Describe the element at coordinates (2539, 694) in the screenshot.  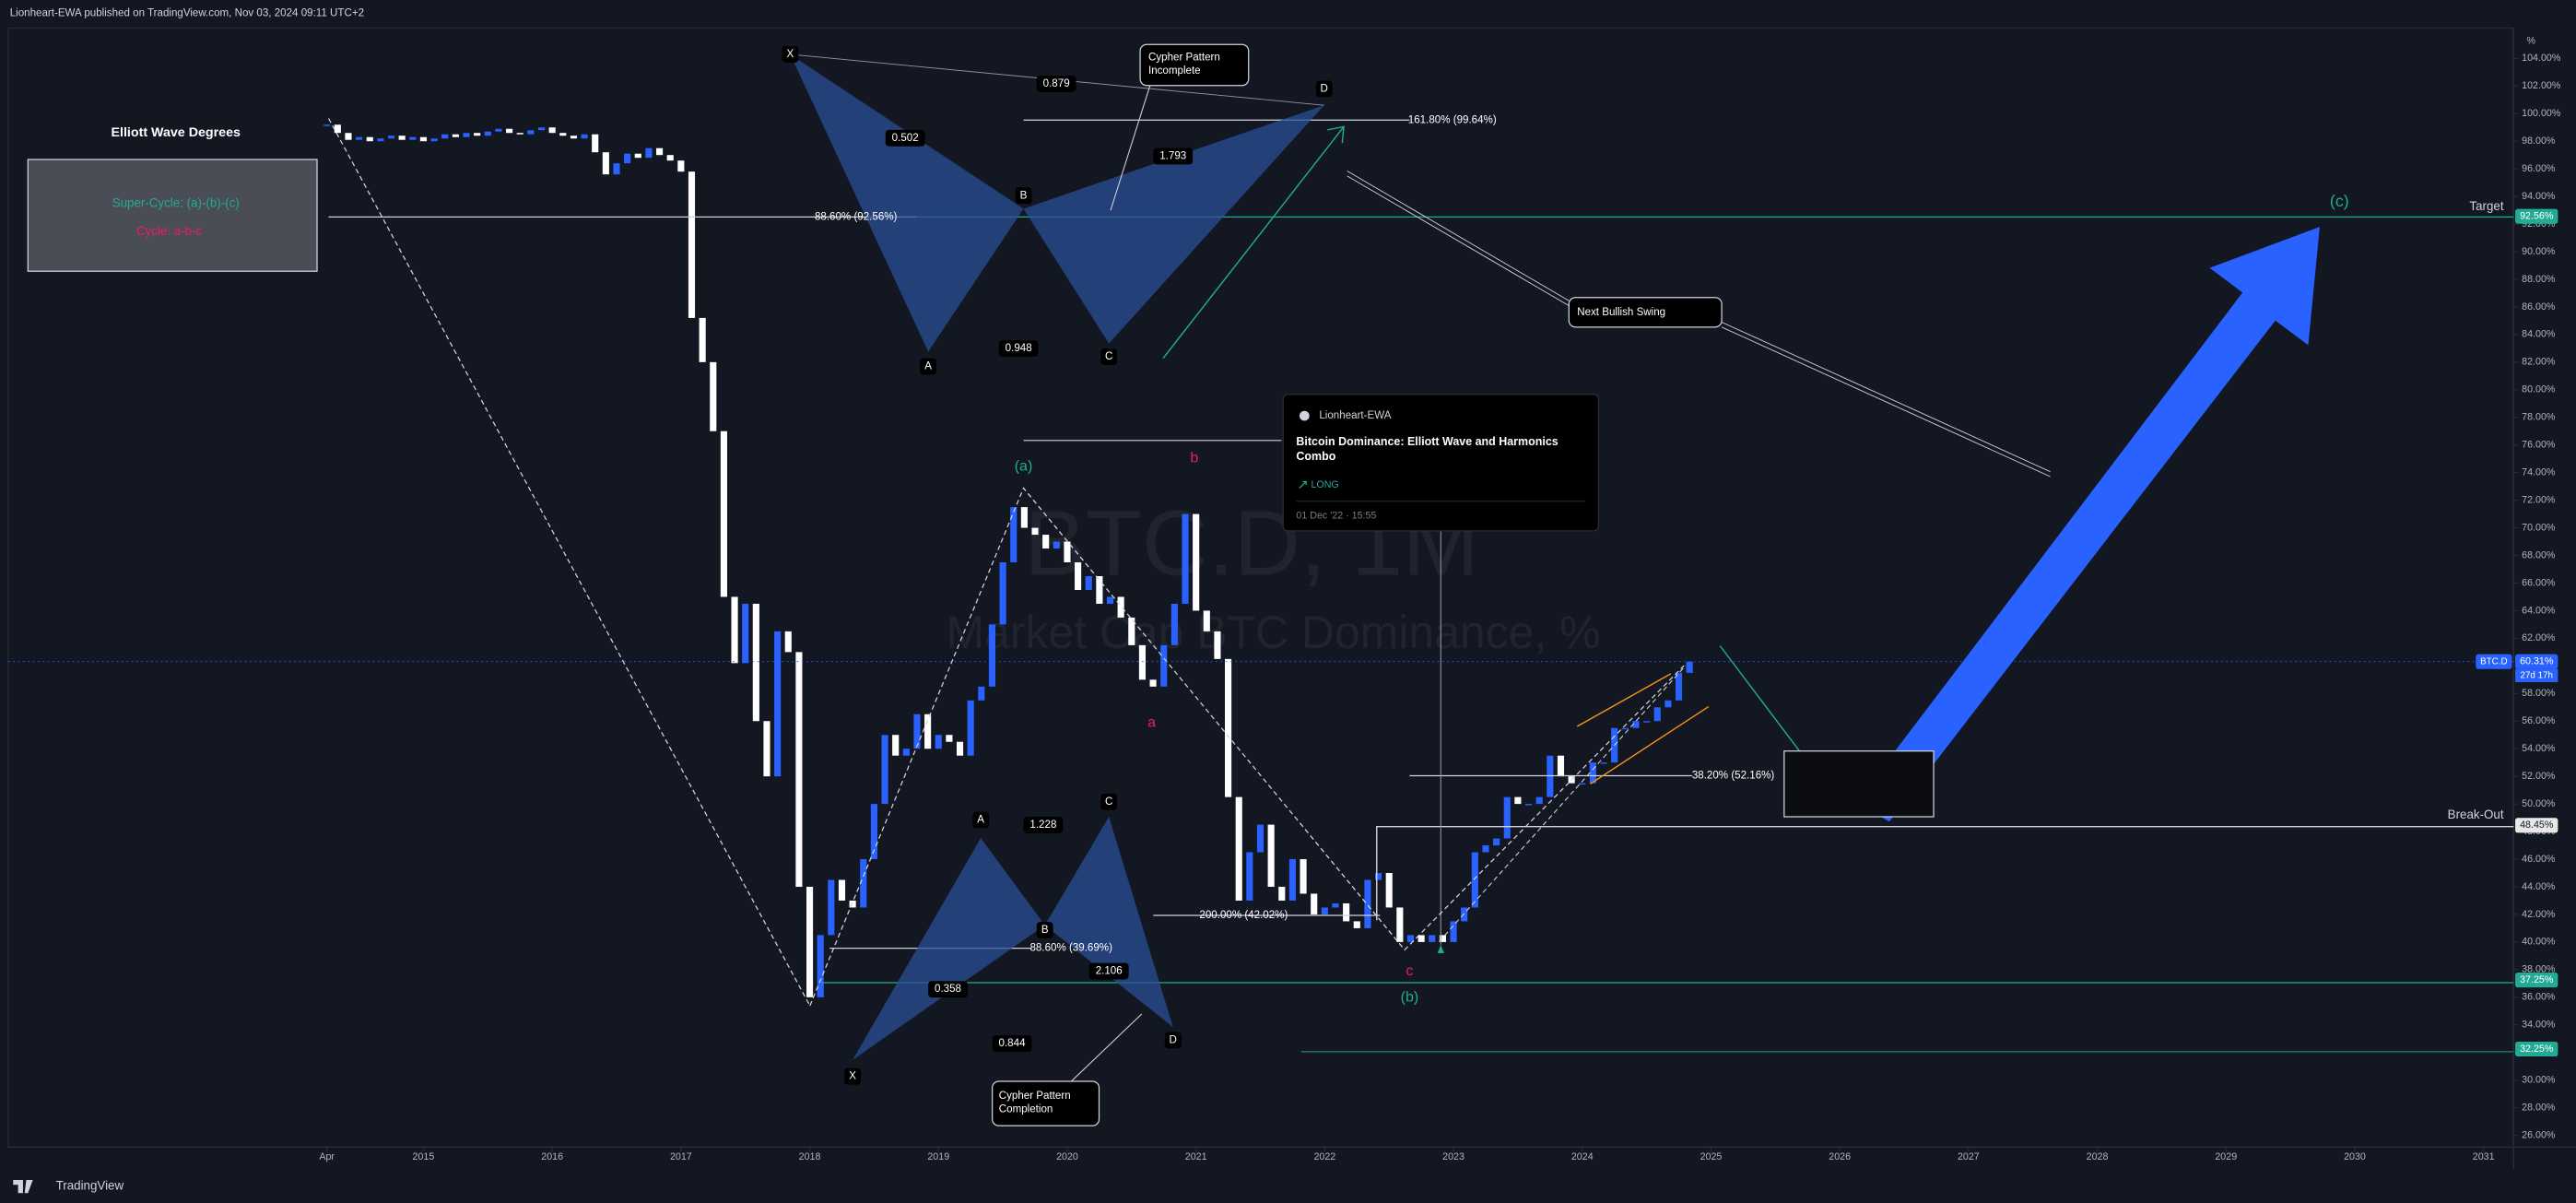
I see `y-tick-label: 58.00%` at that location.